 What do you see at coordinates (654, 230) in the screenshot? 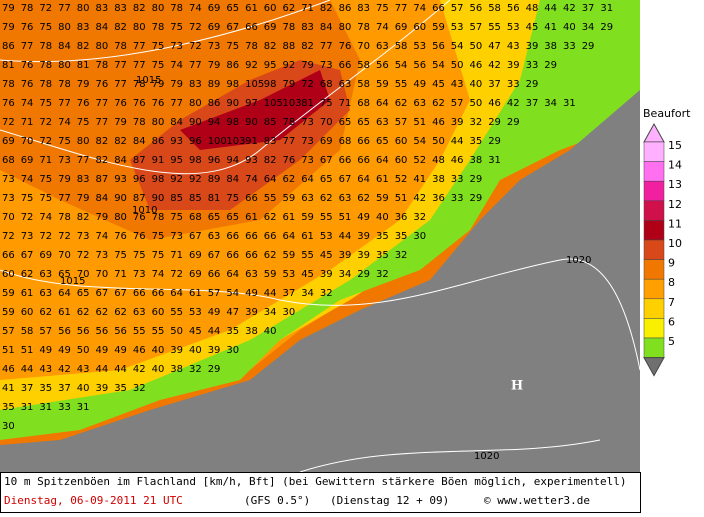
I see `legend-swatch` at bounding box center [654, 230].